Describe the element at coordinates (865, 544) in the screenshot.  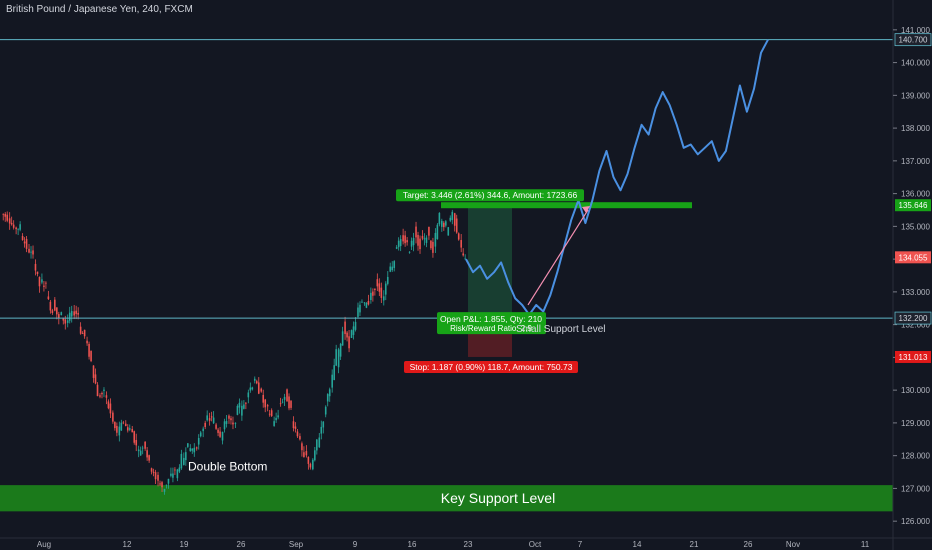
I see `x-tick-label: 11` at that location.